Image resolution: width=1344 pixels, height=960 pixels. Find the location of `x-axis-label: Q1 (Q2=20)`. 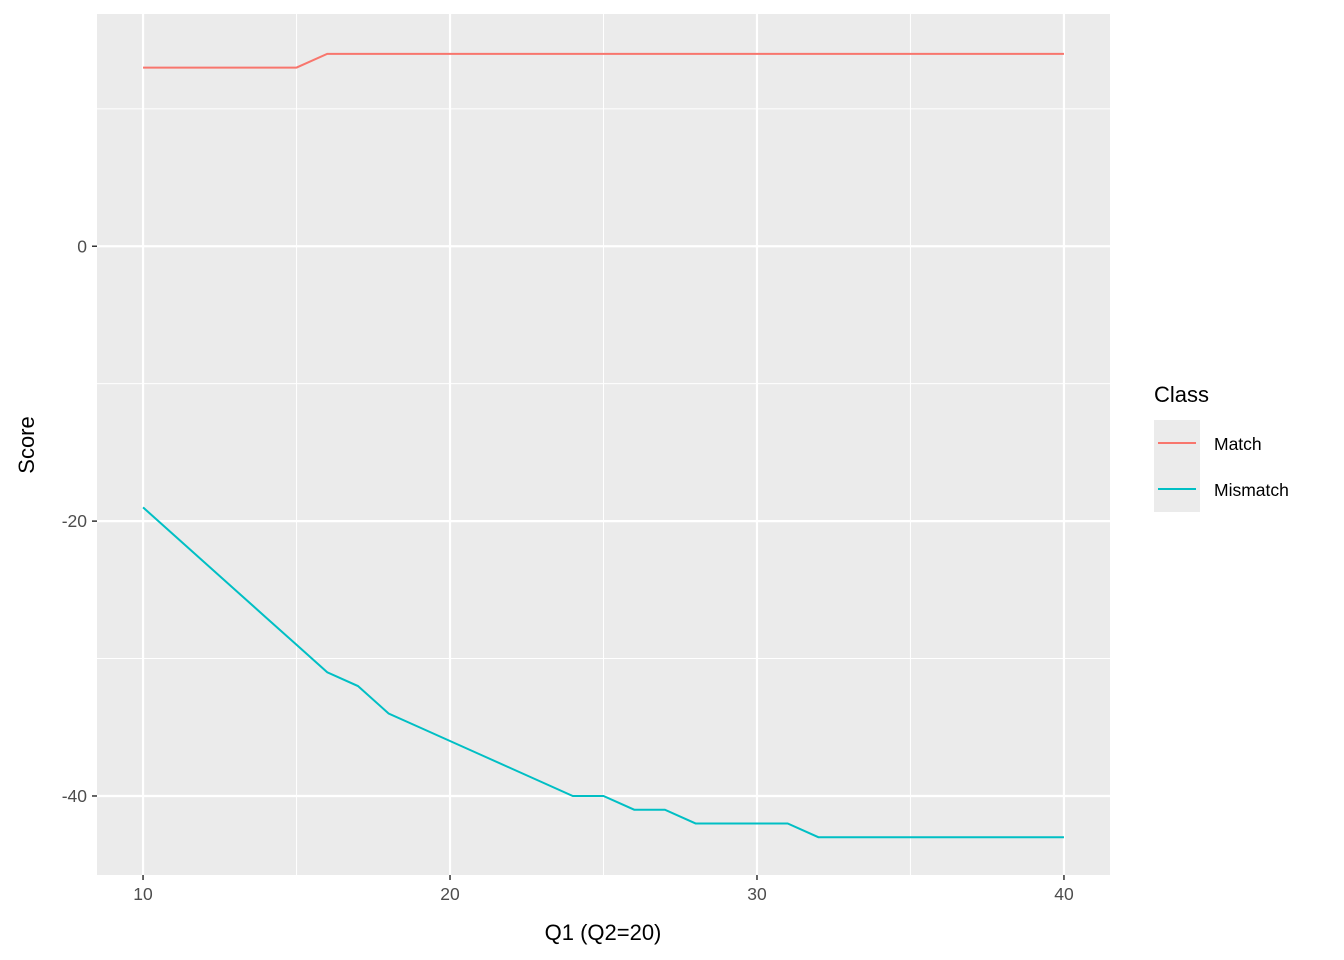

x-axis-label: Q1 (Q2=20) is located at coordinates (603, 932).